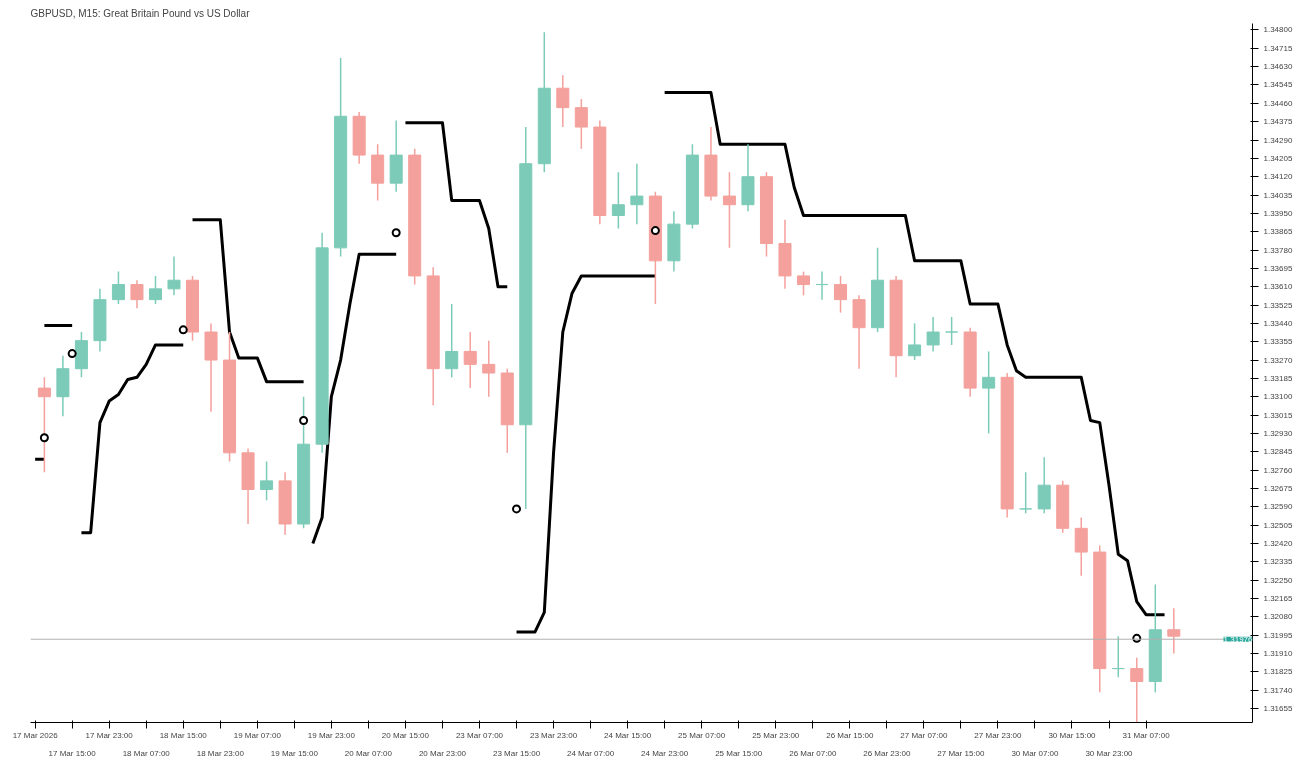 Image resolution: width=1300 pixels, height=765 pixels. Describe the element at coordinates (72, 753) in the screenshot. I see `x-tick-label: 17 Mar 15:00` at that location.